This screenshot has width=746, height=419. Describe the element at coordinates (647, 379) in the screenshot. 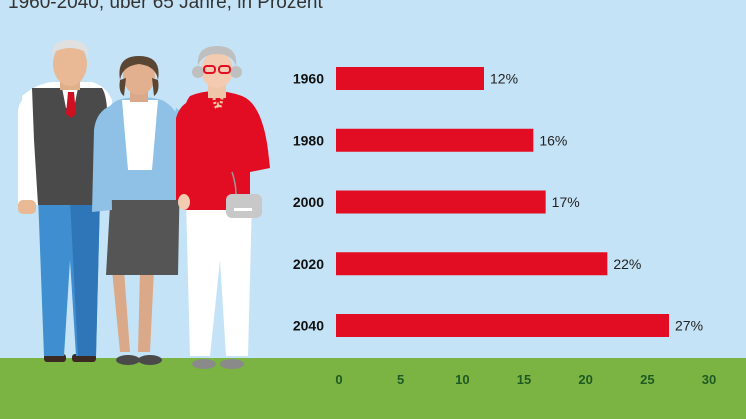

I see `x-tick-25: 25` at that location.